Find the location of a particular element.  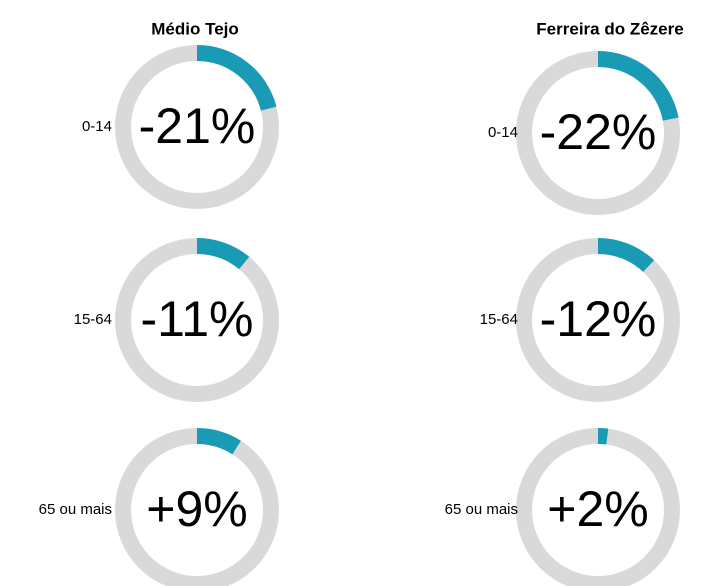

value-label: -12% is located at coordinates (598, 319).